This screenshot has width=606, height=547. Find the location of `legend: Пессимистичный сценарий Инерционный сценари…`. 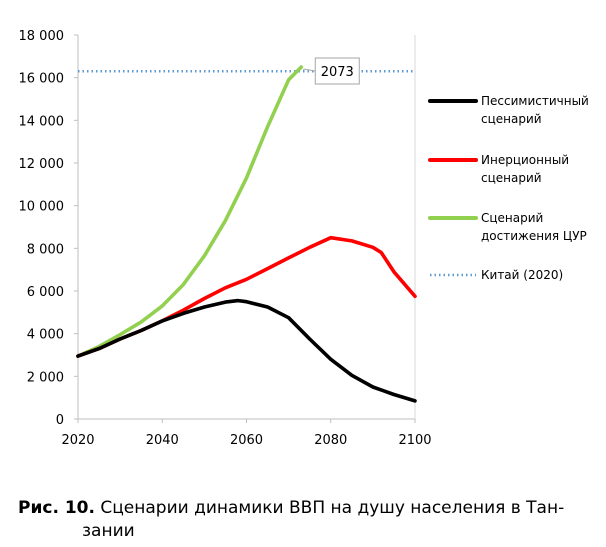

legend: Пессимистичный сценарий Инерционный сценари… is located at coordinates (508, 188).